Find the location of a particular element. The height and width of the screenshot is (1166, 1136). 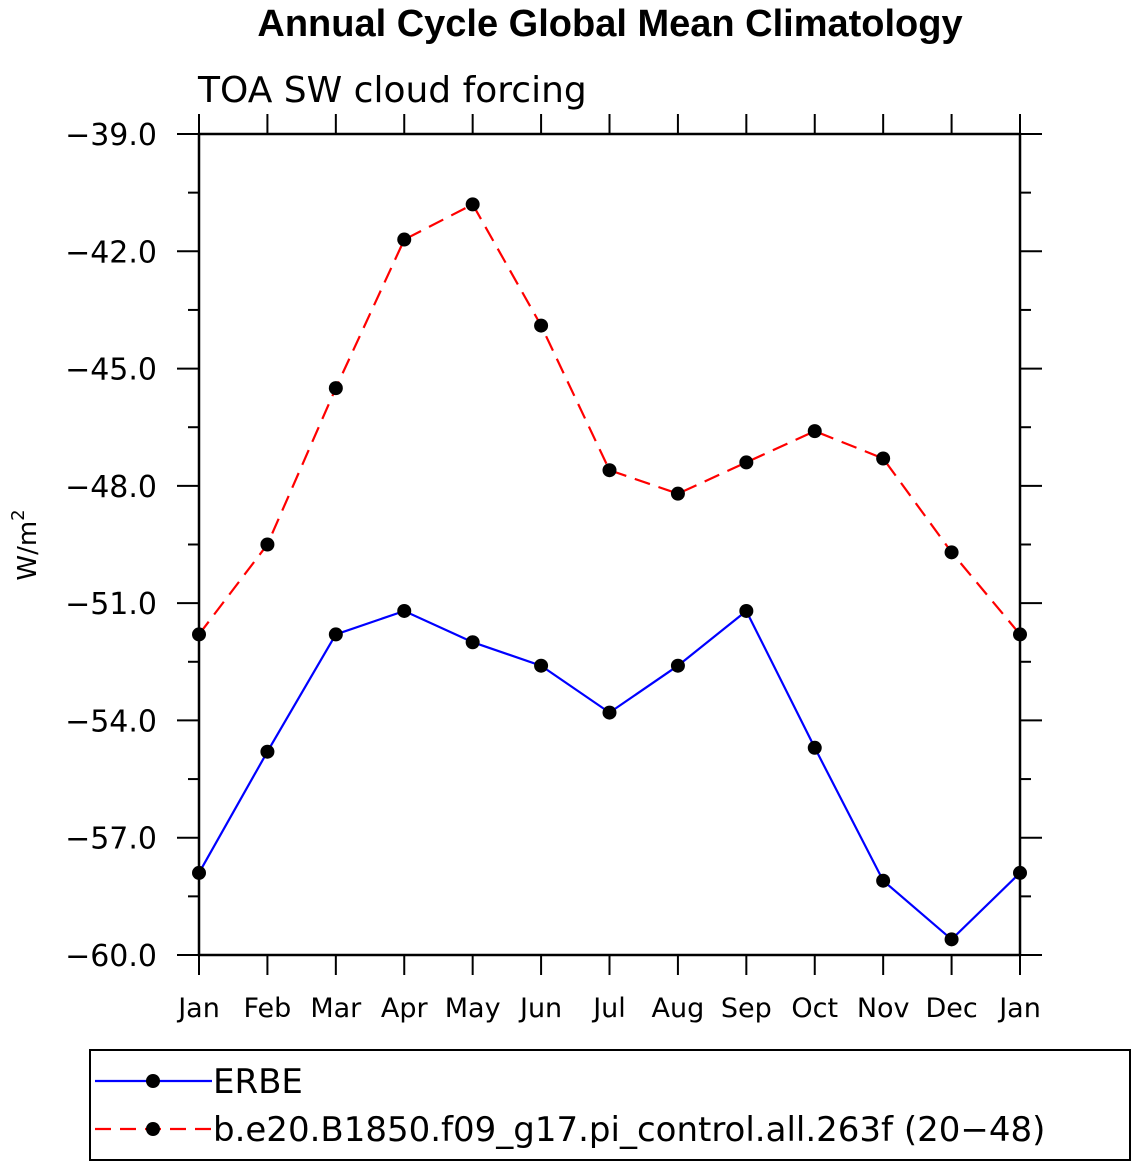

legend-box is located at coordinates (610, 1105).